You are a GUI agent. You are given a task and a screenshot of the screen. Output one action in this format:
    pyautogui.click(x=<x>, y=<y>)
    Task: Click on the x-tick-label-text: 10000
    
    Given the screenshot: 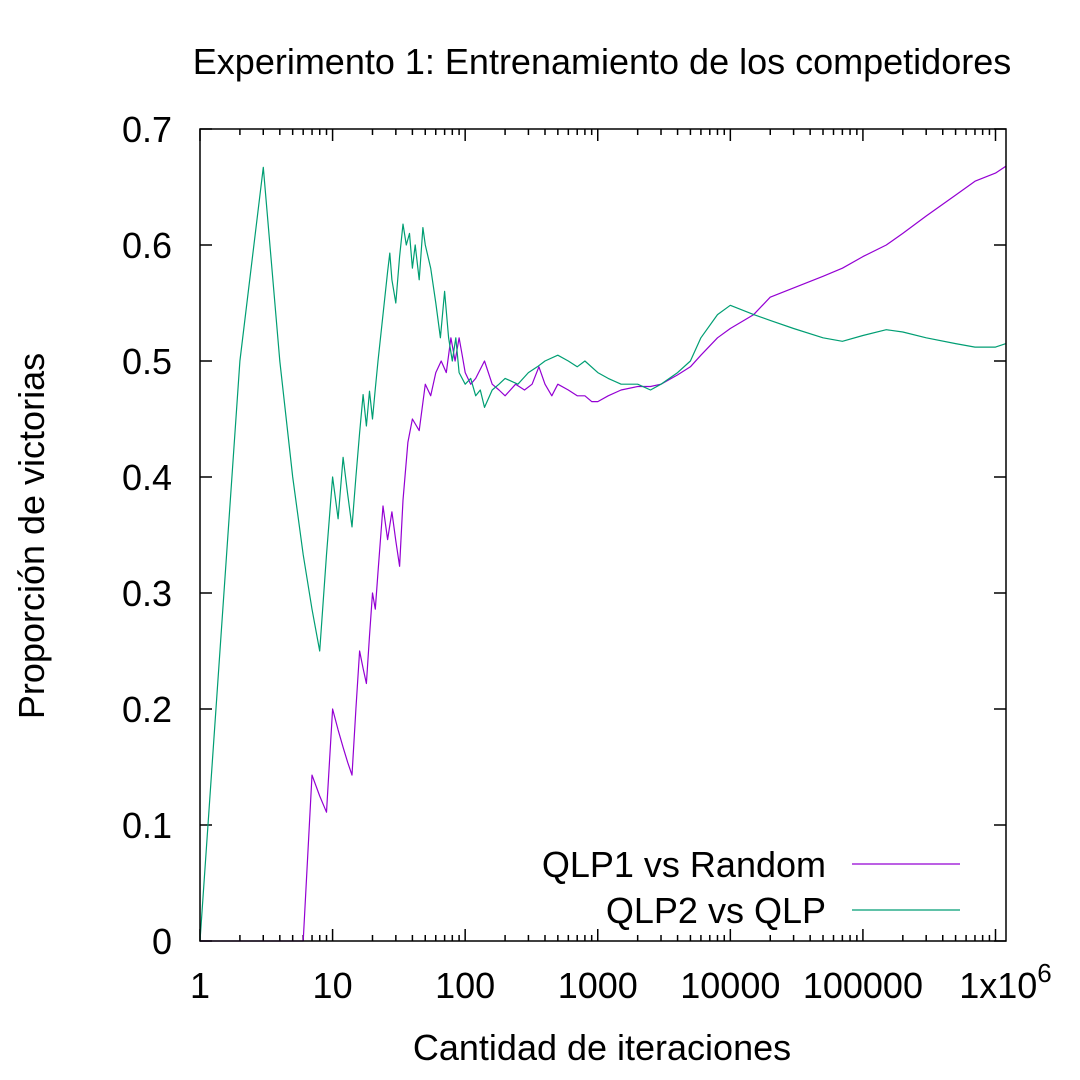 What is the action you would take?
    pyautogui.click(x=730, y=985)
    